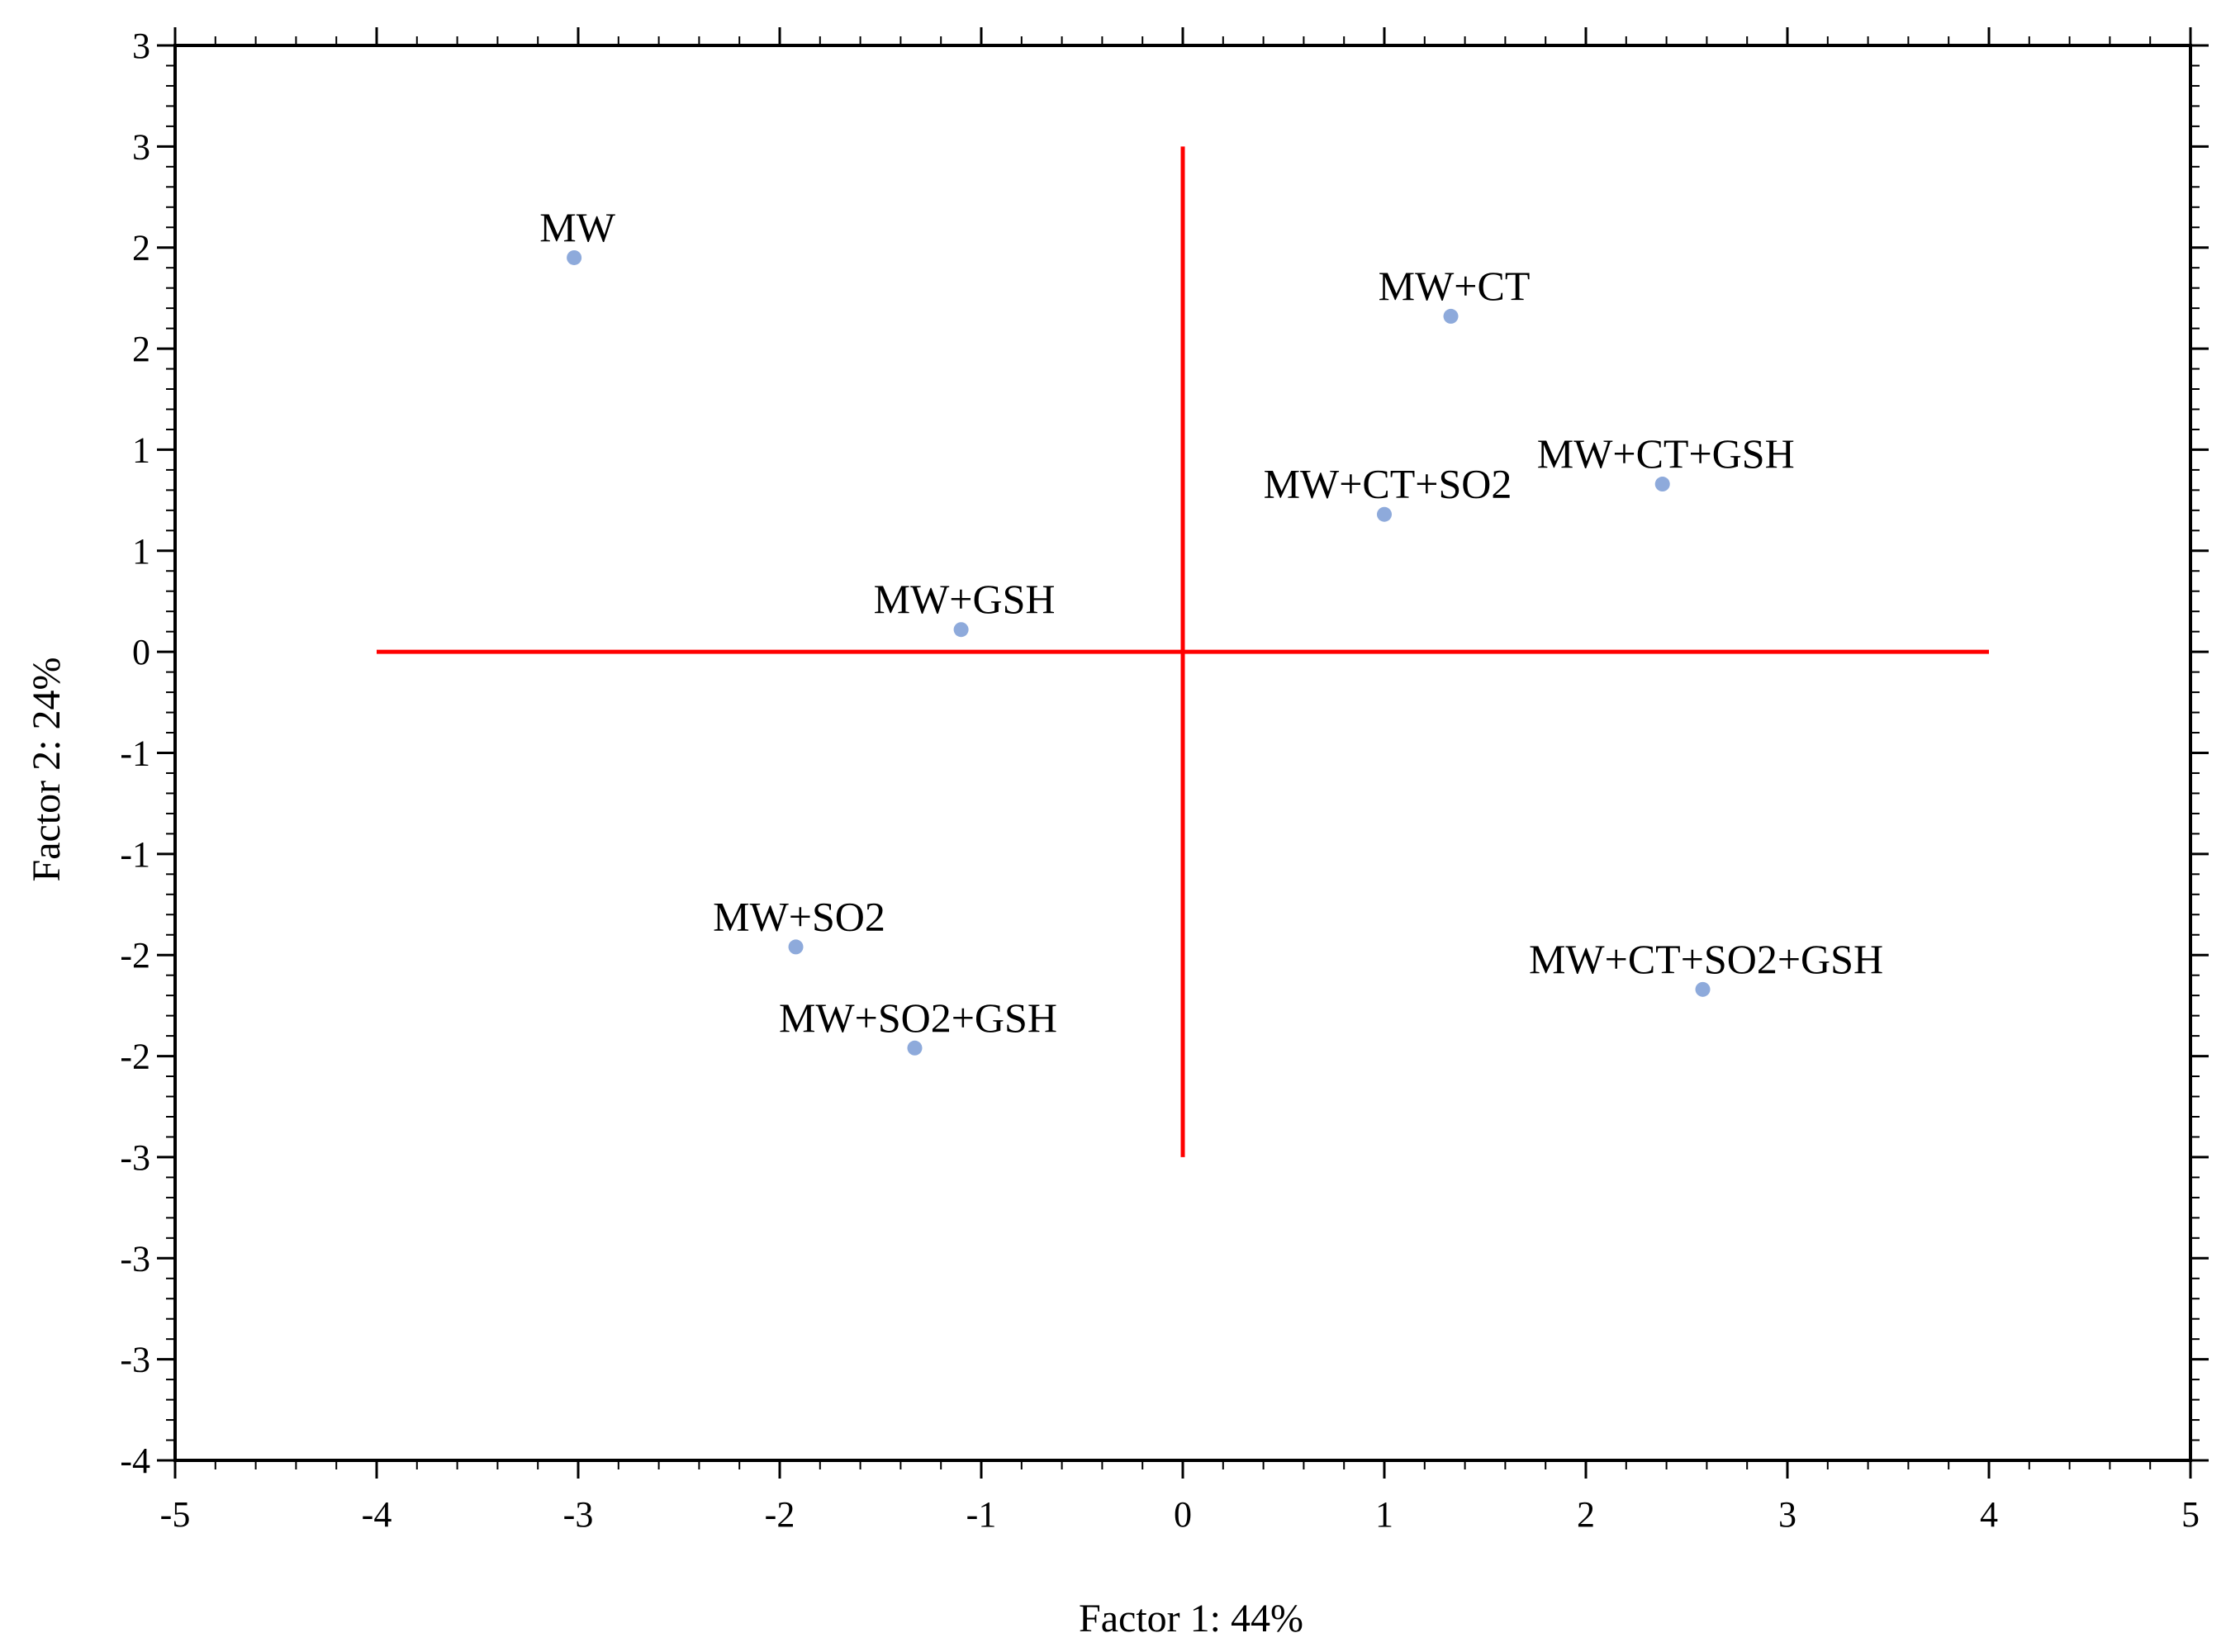 The height and width of the screenshot is (1652, 2226). What do you see at coordinates (579, 1514) in the screenshot?
I see `x-tick-label: -3` at bounding box center [579, 1514].